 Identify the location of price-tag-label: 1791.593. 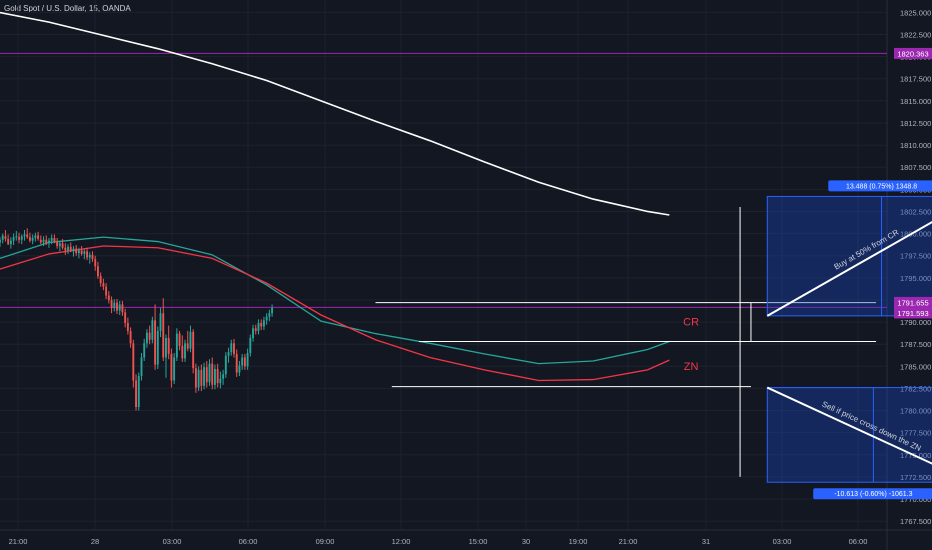
(912, 313).